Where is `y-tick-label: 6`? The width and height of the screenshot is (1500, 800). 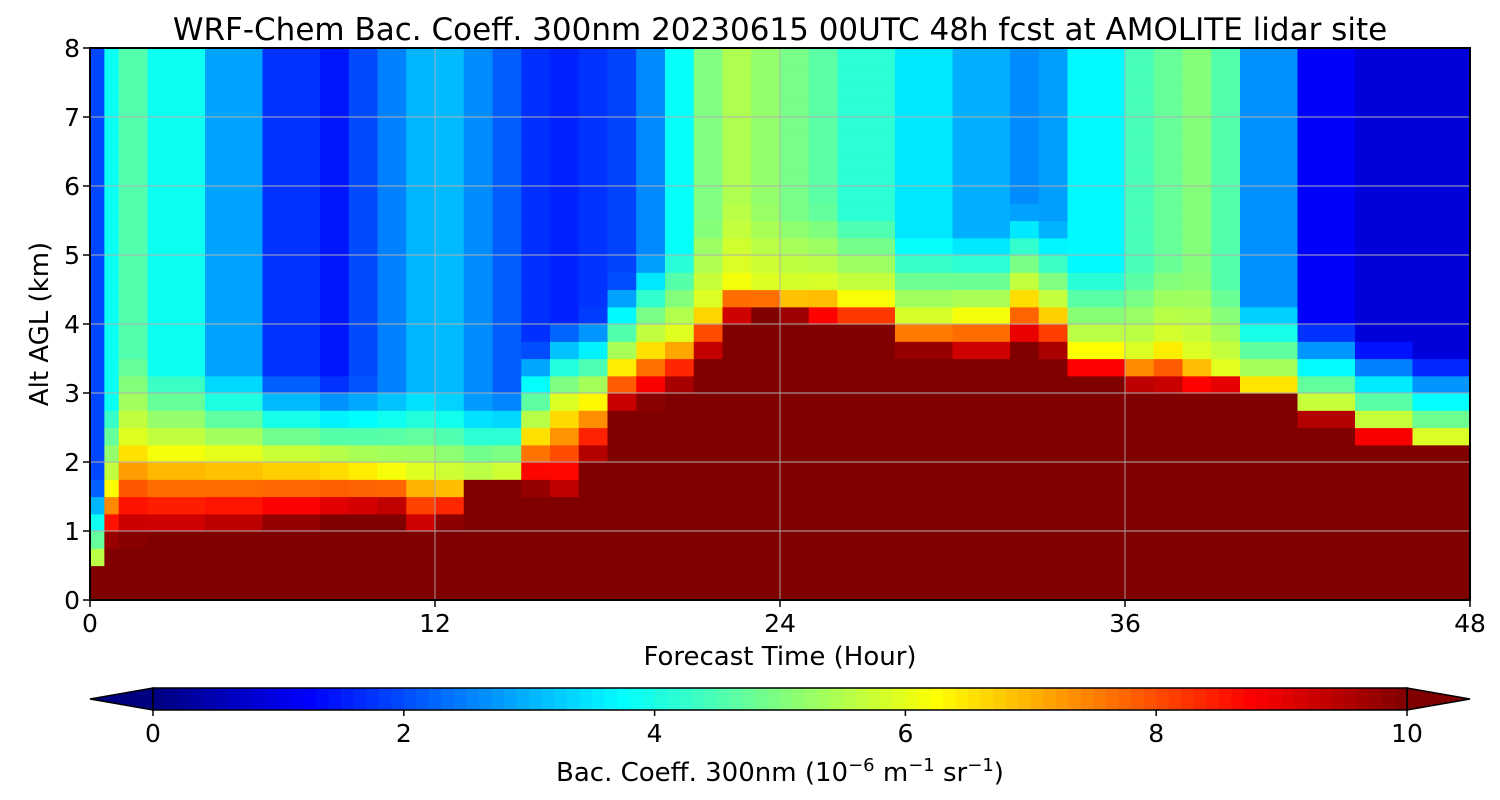
y-tick-label: 6 is located at coordinates (72, 186).